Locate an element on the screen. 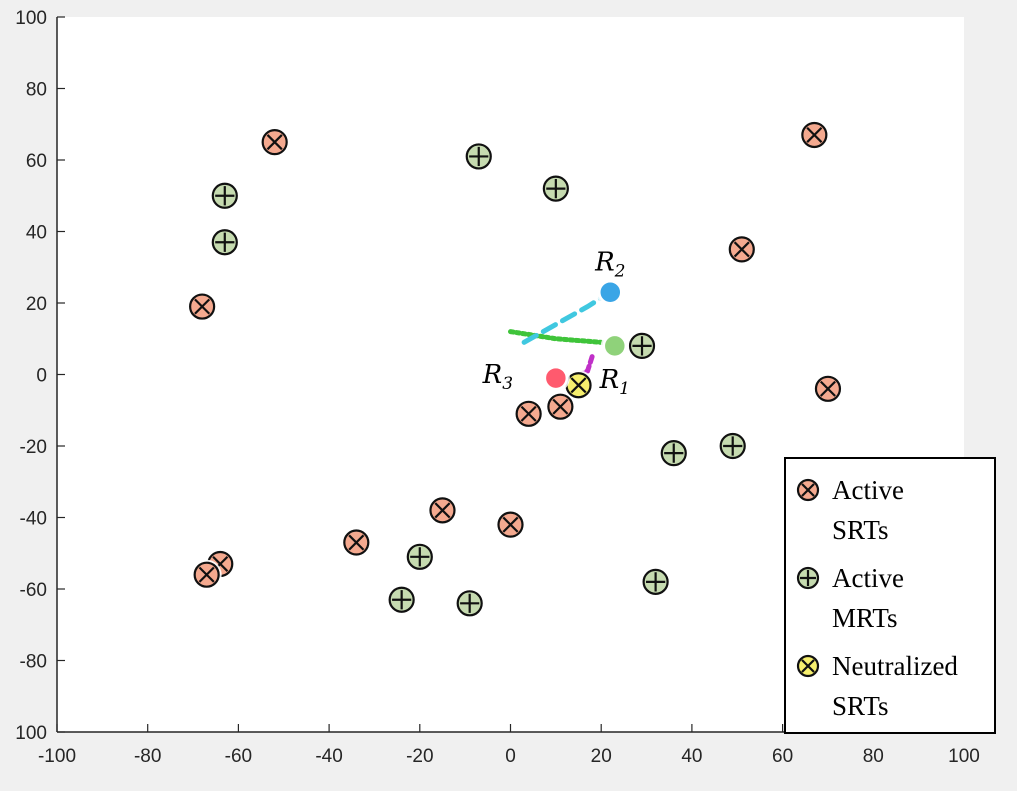  x-tick-label: -100 is located at coordinates (57, 756).